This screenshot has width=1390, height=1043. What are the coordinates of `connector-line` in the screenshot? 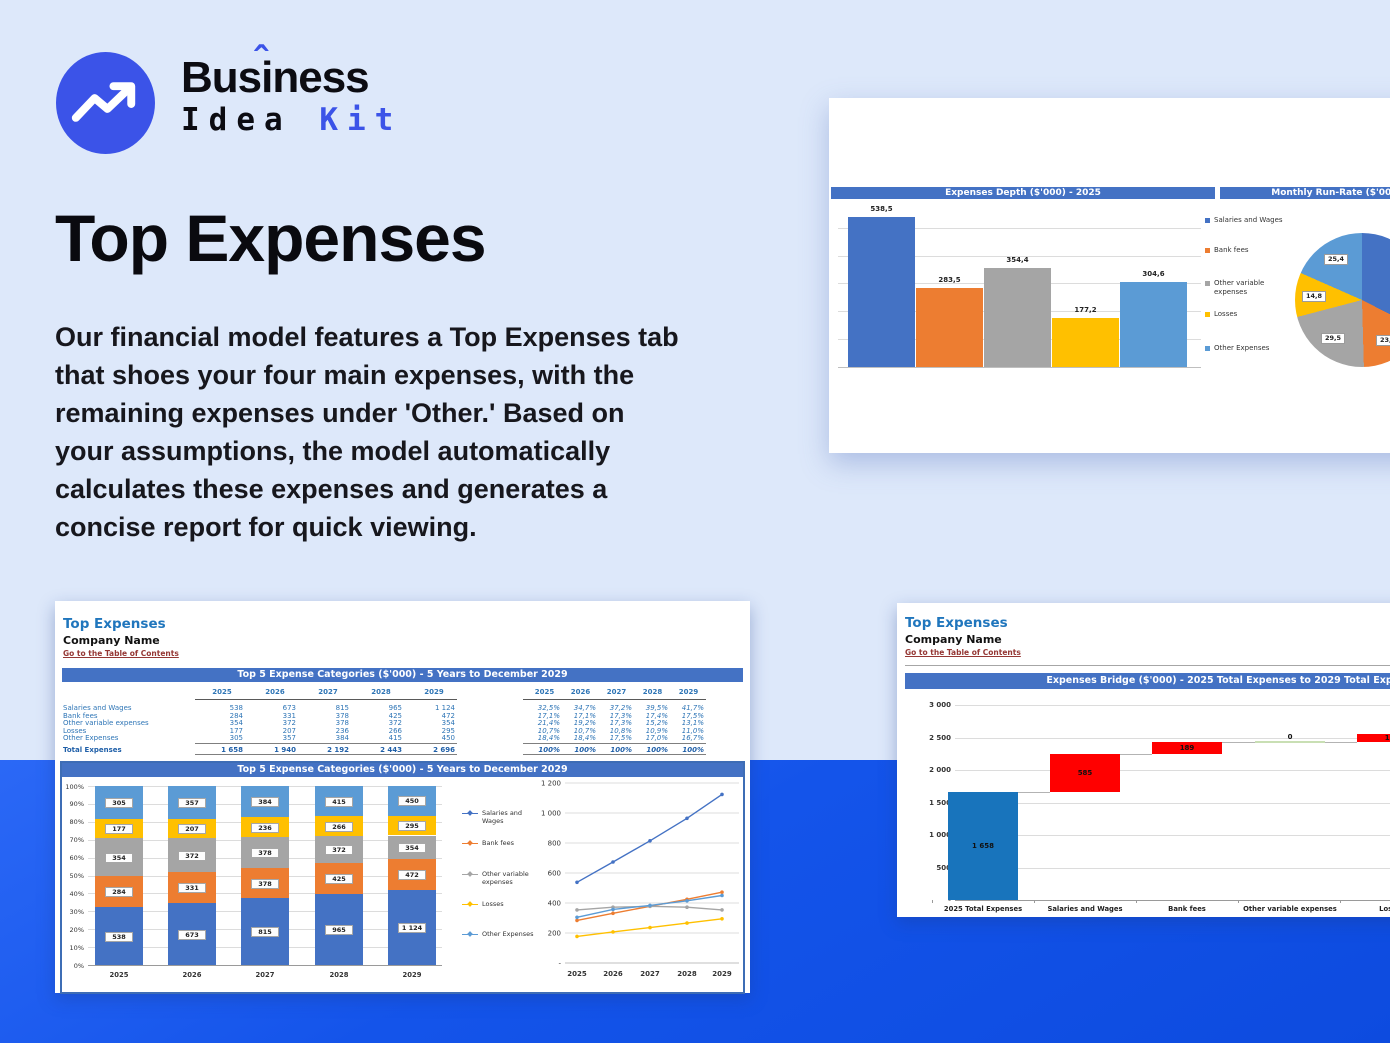 It's located at (1034, 793).